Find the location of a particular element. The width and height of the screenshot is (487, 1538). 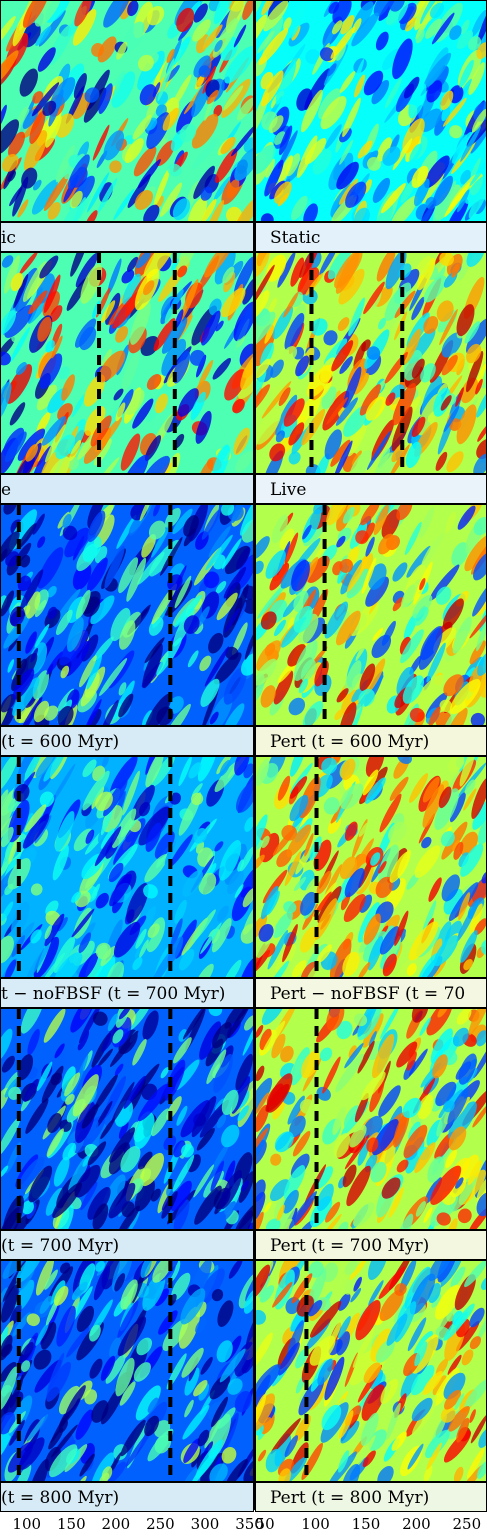

right-x-tick-label: 100 is located at coordinates (315, 1524).